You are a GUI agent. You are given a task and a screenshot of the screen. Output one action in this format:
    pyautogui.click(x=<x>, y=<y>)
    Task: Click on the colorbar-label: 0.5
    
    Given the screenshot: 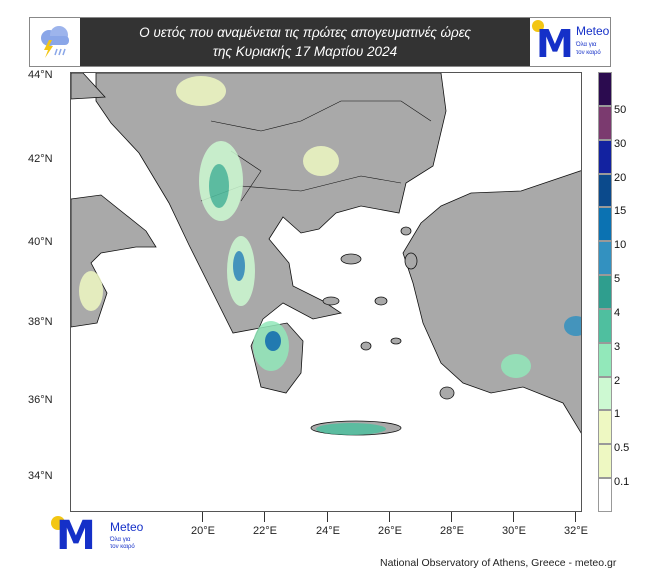 What is the action you would take?
    pyautogui.click(x=622, y=448)
    